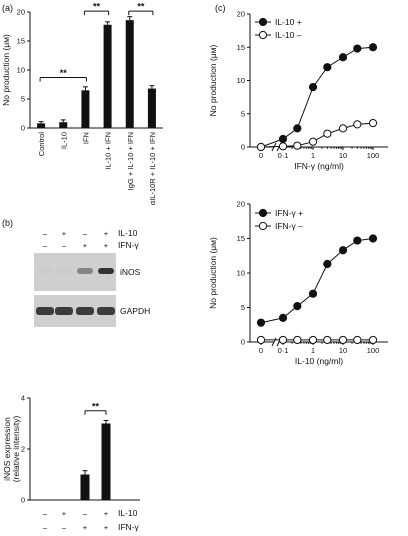  What do you see at coordinates (108, 151) in the screenshot?
I see `x-category-label: IL-10 + IFN` at bounding box center [108, 151].